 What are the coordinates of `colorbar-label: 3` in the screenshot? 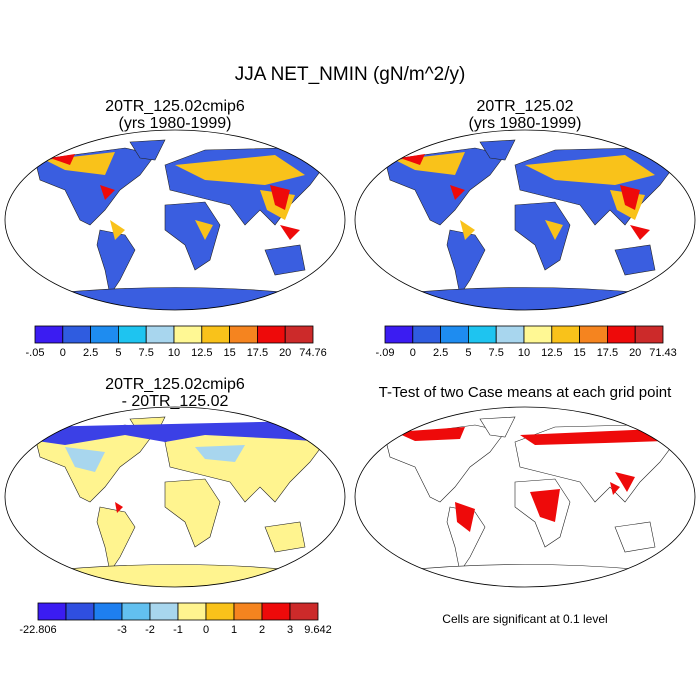 It's located at (290, 630).